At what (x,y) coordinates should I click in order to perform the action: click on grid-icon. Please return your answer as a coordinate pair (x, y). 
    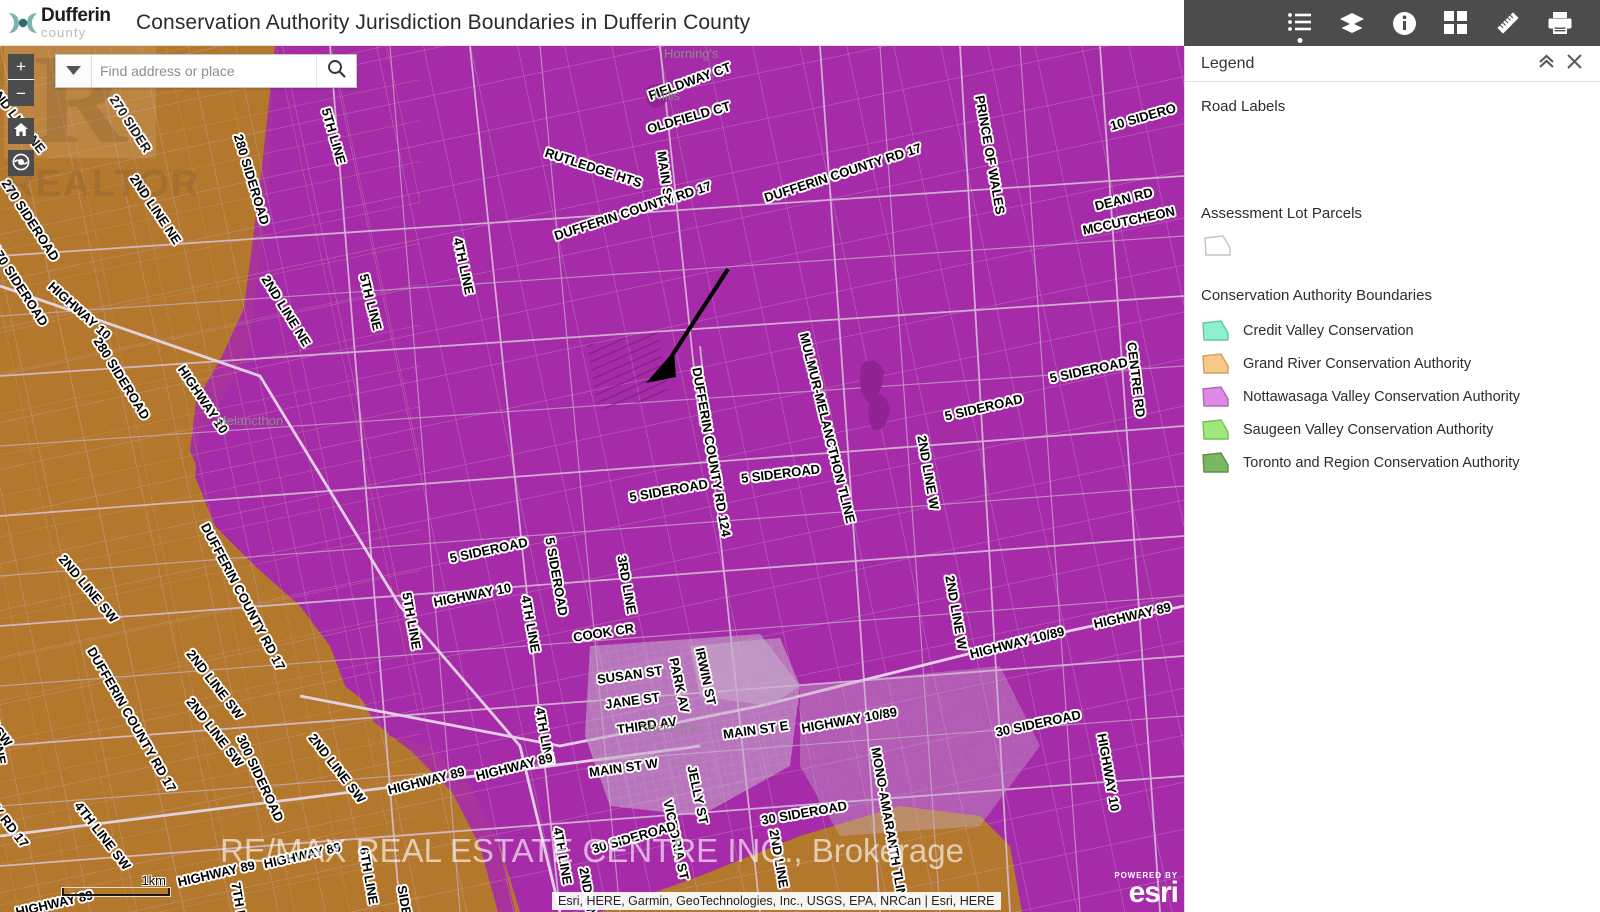
    Looking at the image, I should click on (1456, 23).